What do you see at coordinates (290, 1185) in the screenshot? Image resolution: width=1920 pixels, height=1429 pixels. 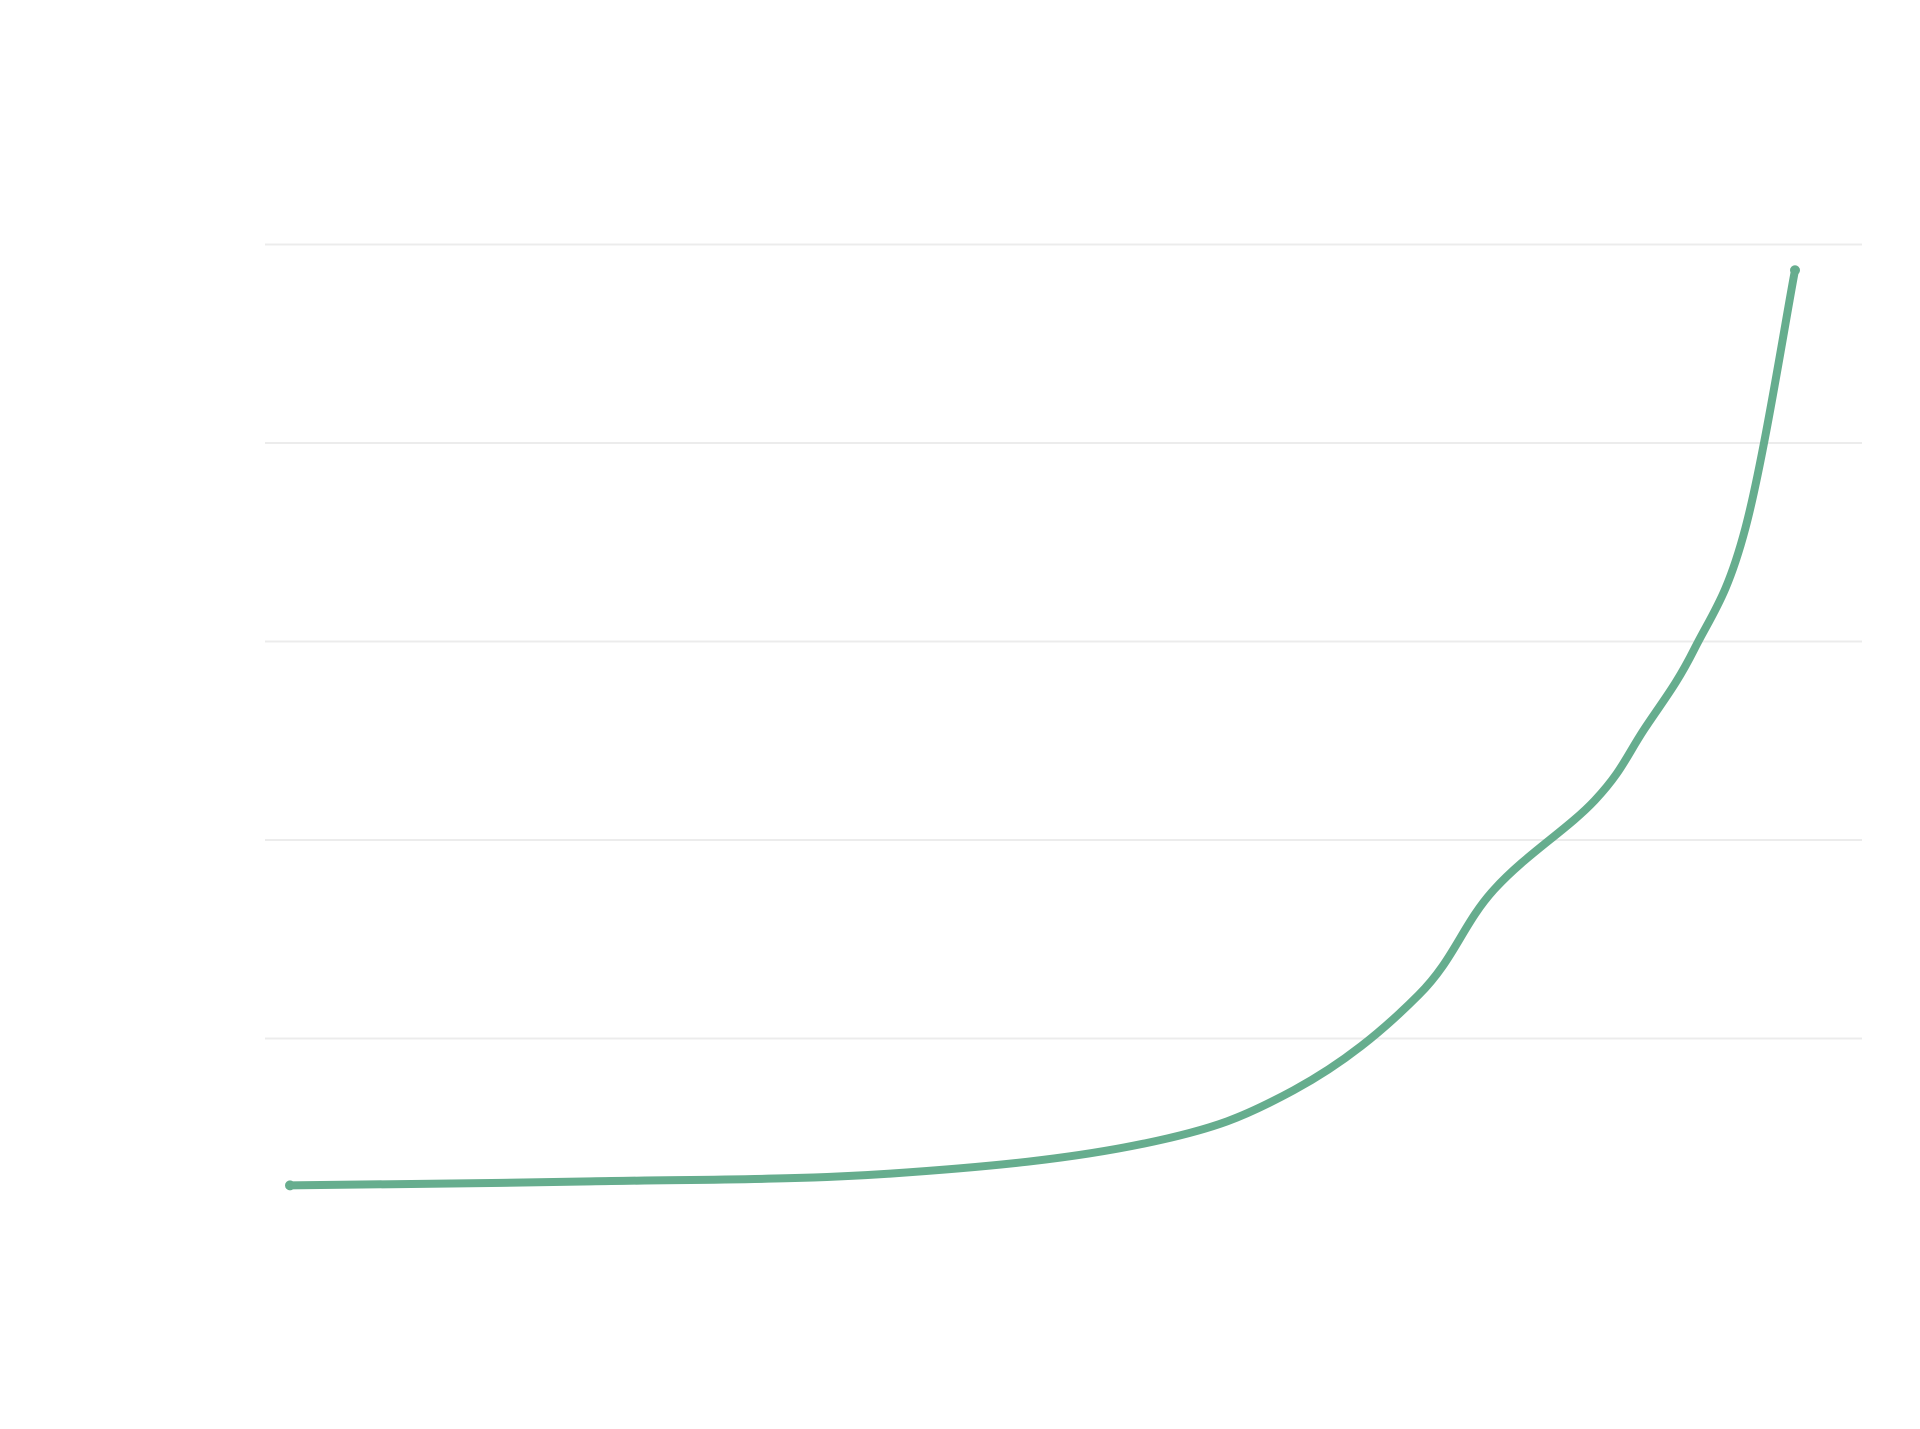 I see `series-start-point` at bounding box center [290, 1185].